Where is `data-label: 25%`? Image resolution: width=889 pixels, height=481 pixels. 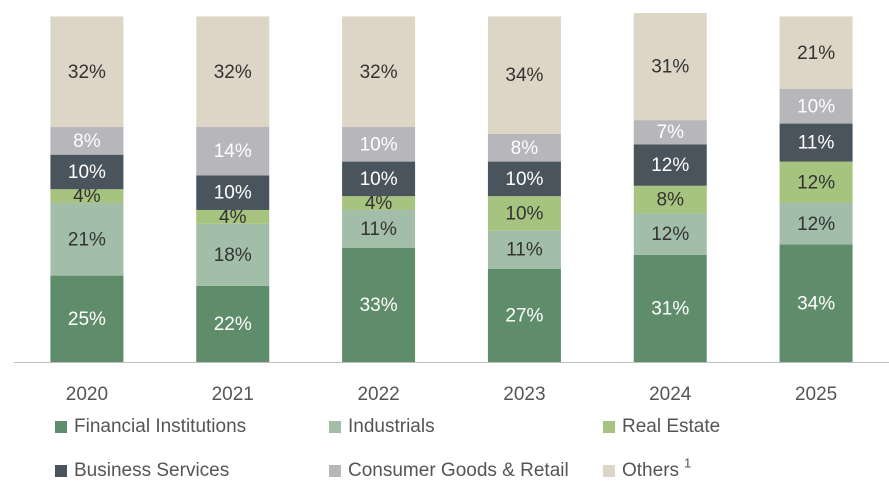
data-label: 25% is located at coordinates (87, 319).